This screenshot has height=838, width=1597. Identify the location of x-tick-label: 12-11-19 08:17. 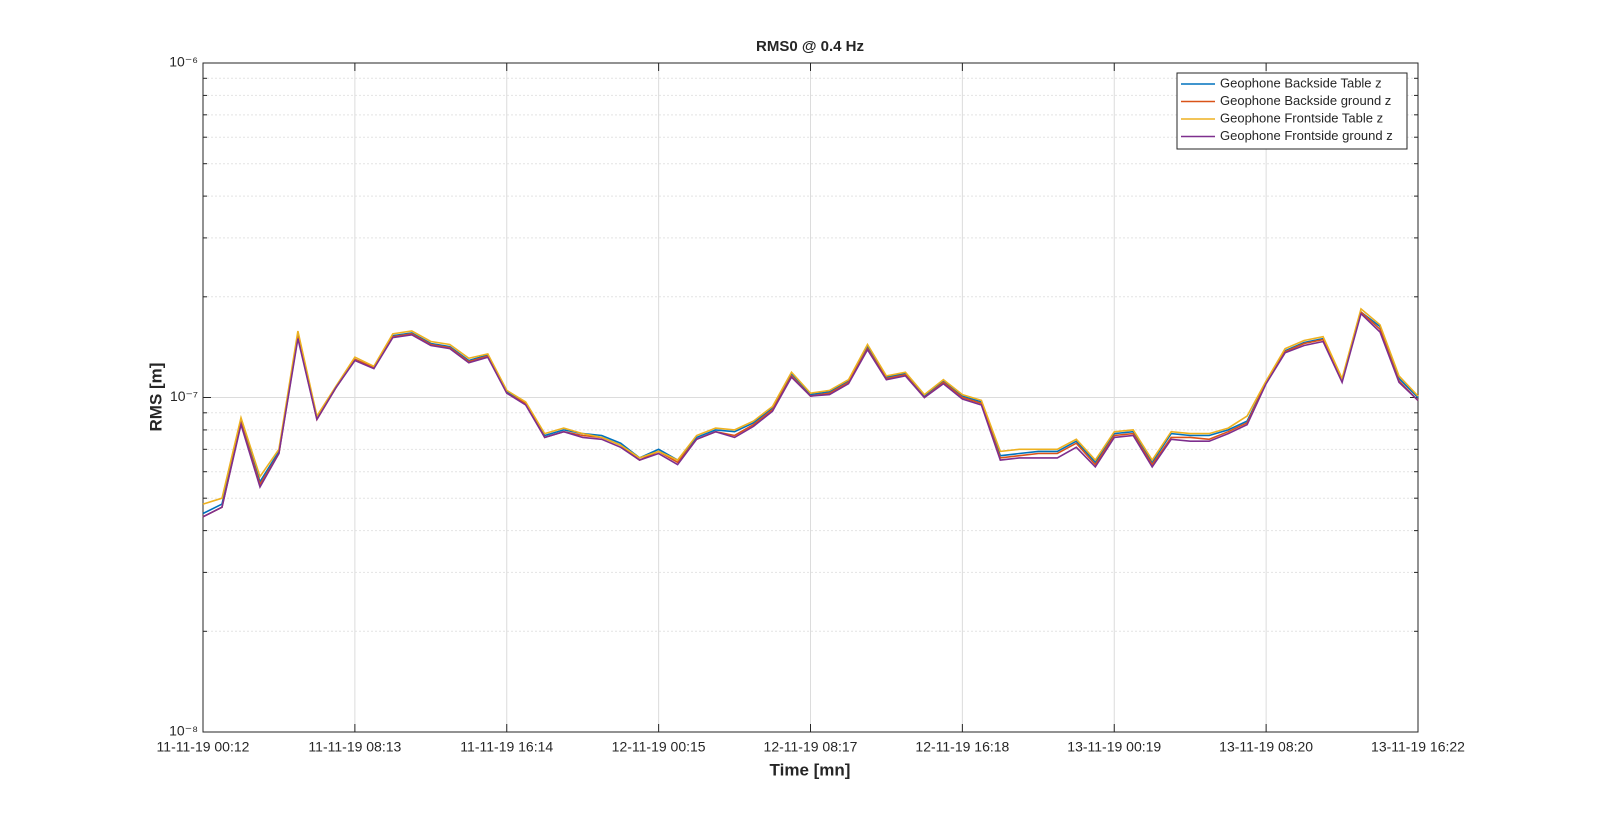
(811, 747).